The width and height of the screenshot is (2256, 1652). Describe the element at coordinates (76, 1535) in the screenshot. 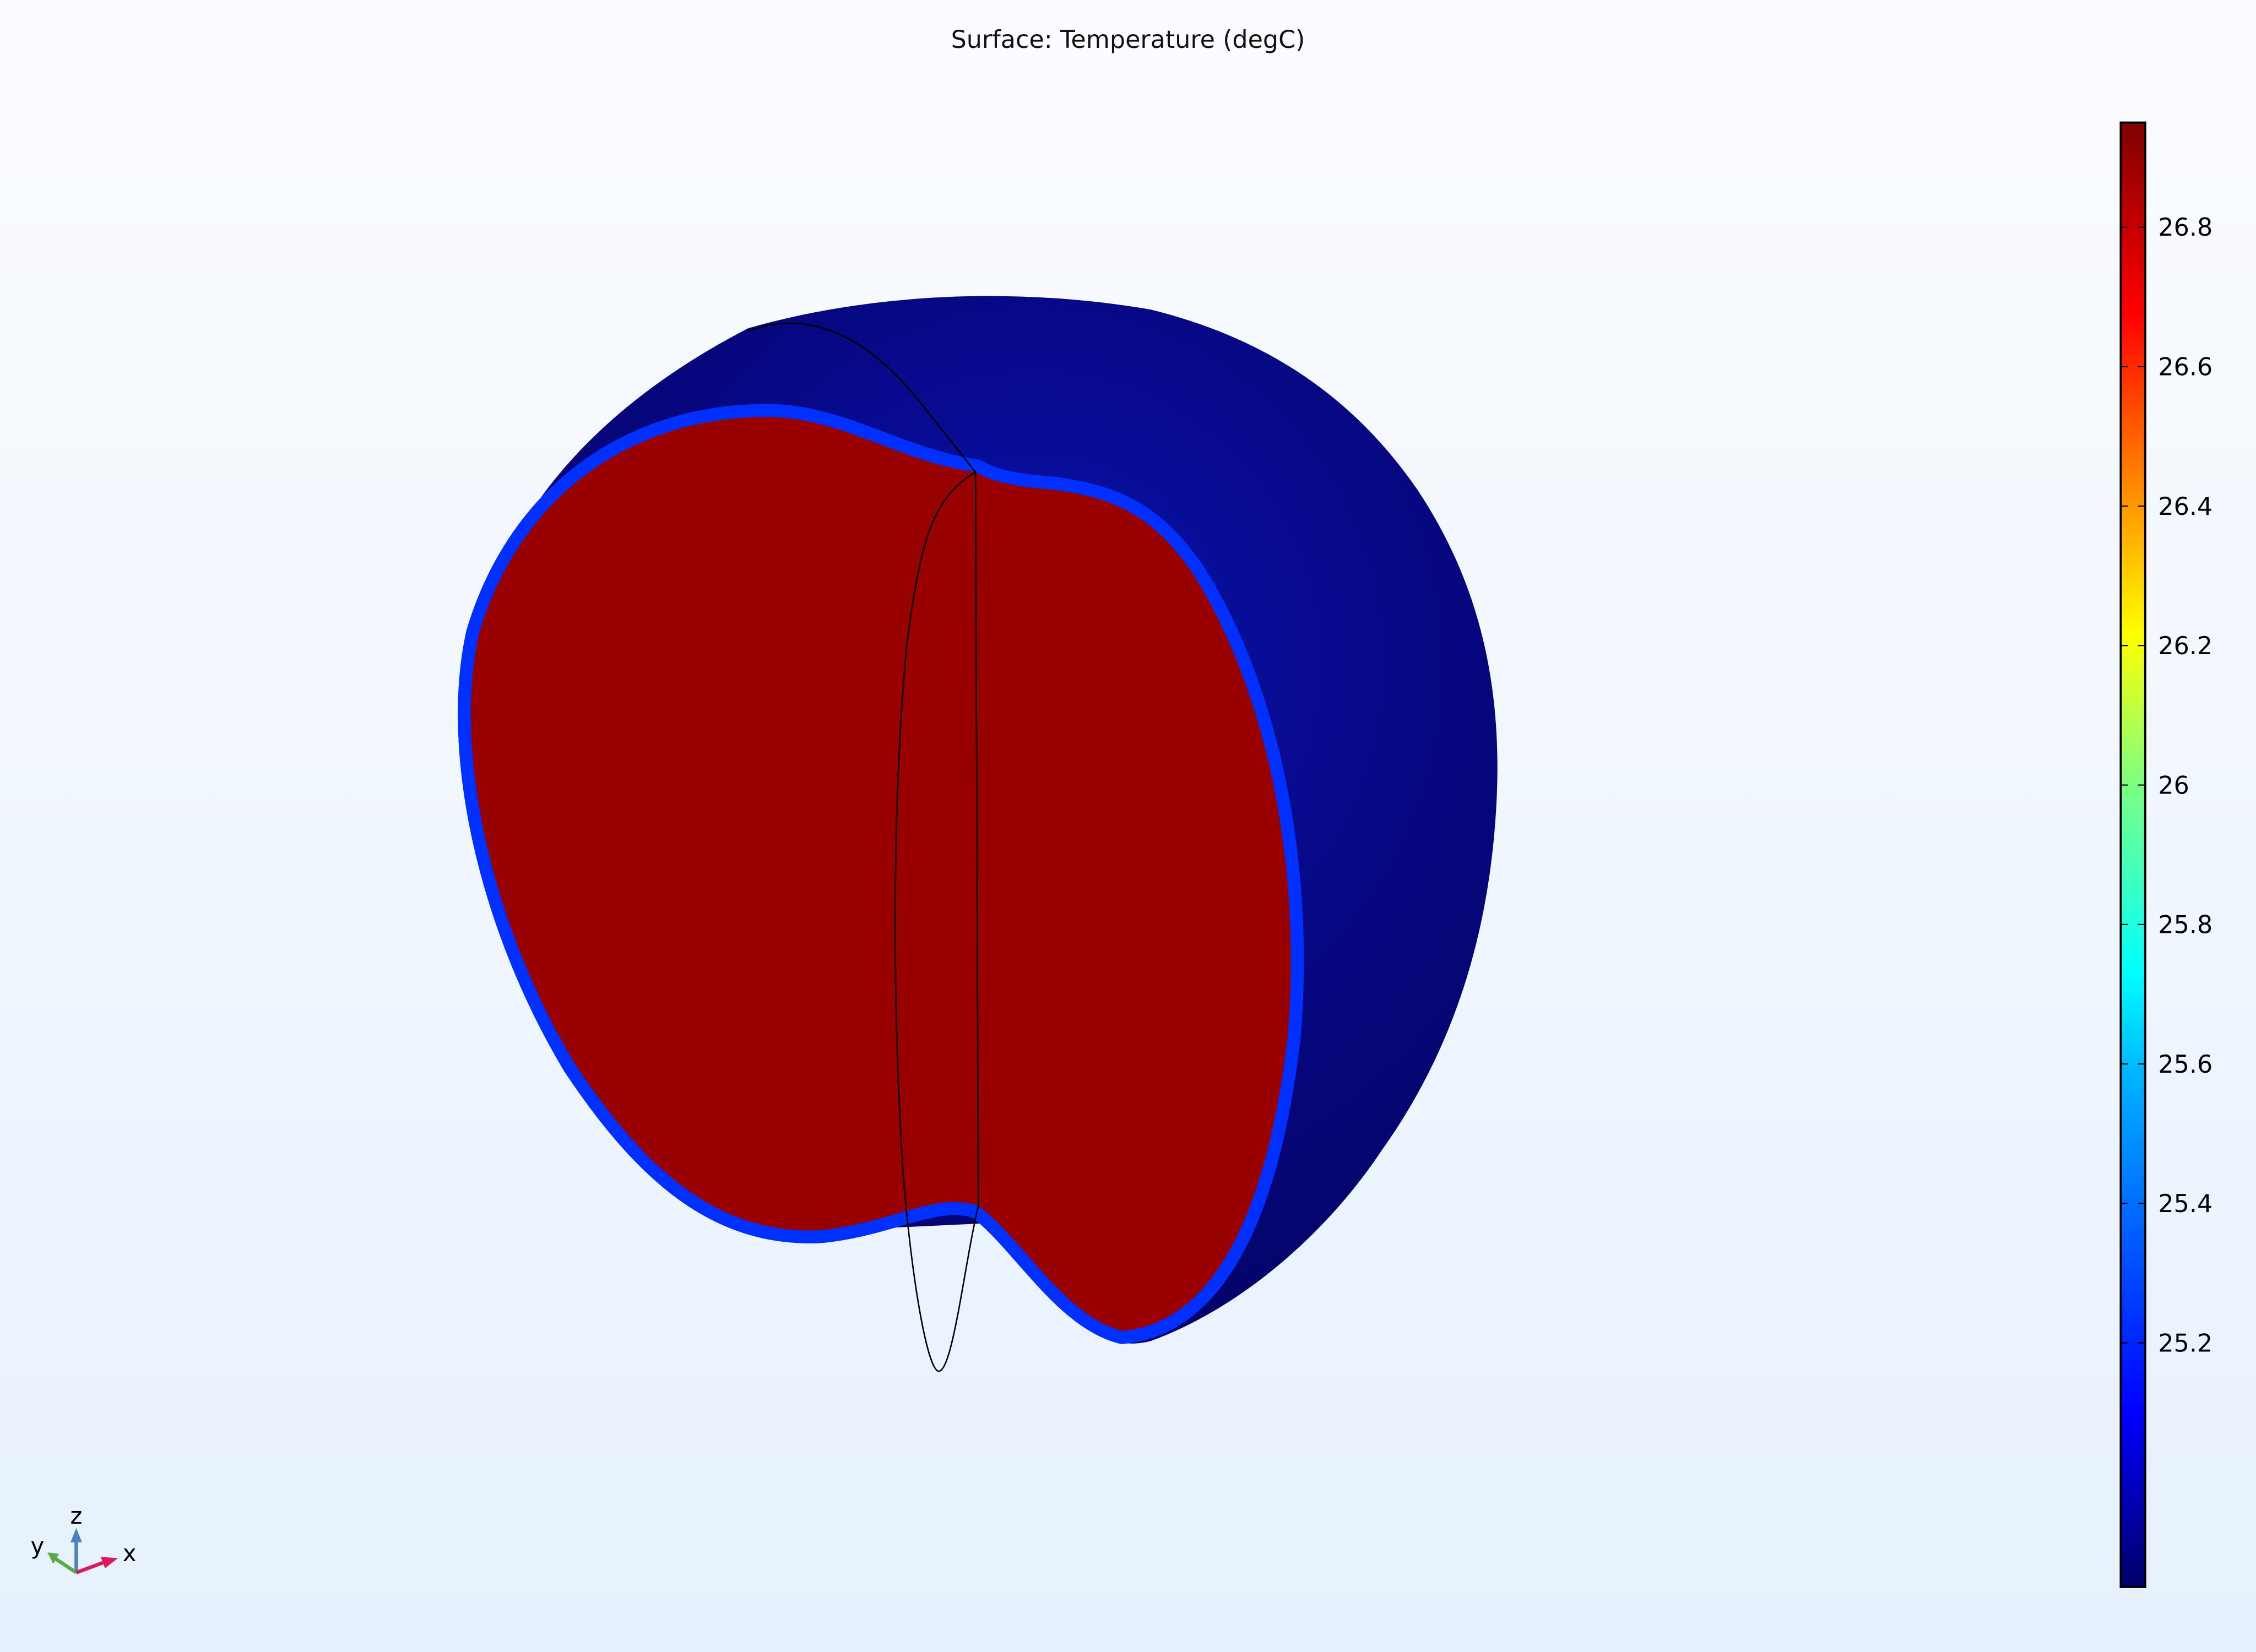

I see `z-arrowhead-icon` at that location.